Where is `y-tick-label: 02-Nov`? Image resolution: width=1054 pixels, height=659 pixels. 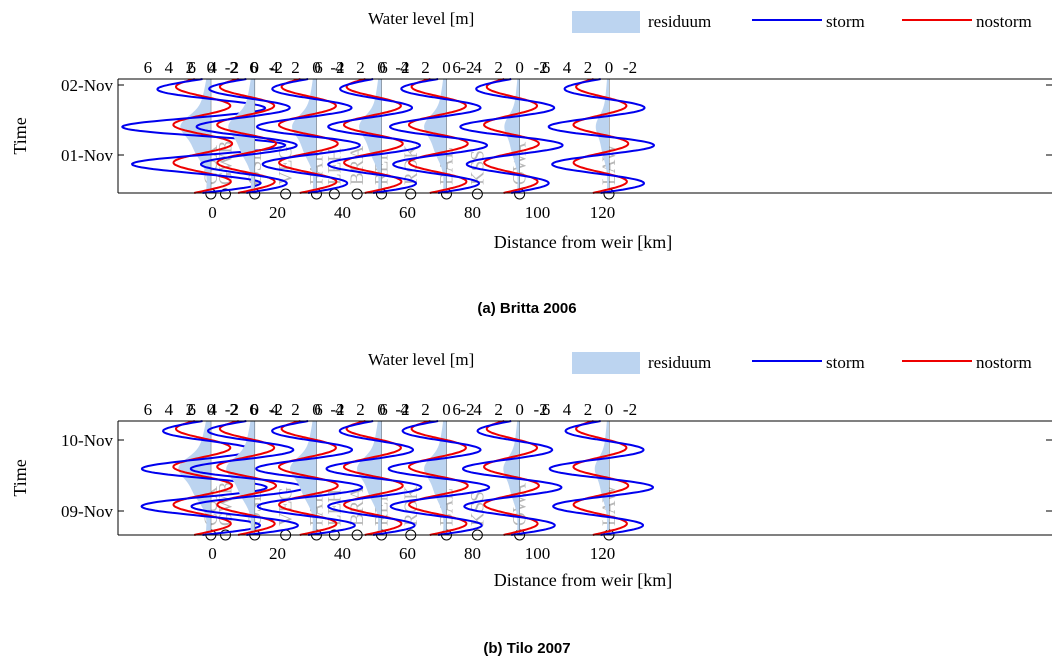
y-tick-label: 02-Nov is located at coordinates (87, 85).